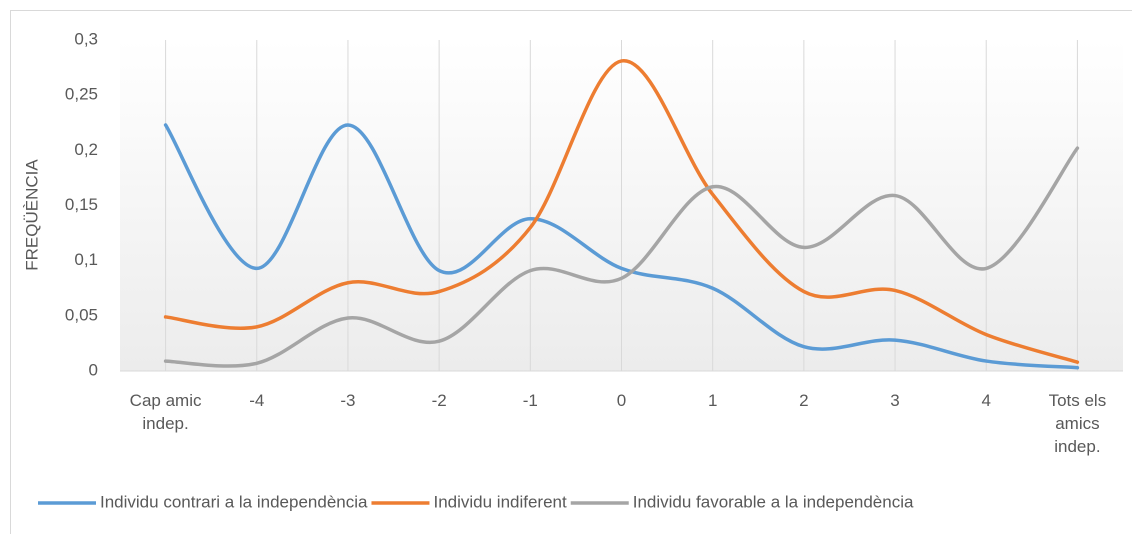 The height and width of the screenshot is (534, 1132). Describe the element at coordinates (81, 314) in the screenshot. I see `y-tick-label: 0,05` at that location.